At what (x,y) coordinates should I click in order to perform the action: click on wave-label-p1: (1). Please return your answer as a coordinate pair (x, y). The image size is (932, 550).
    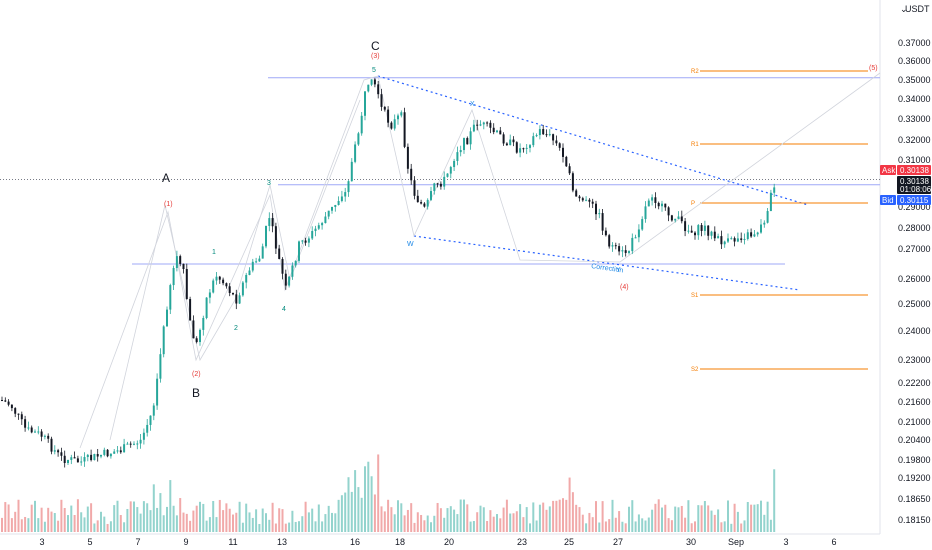
    Looking at the image, I should click on (168, 204).